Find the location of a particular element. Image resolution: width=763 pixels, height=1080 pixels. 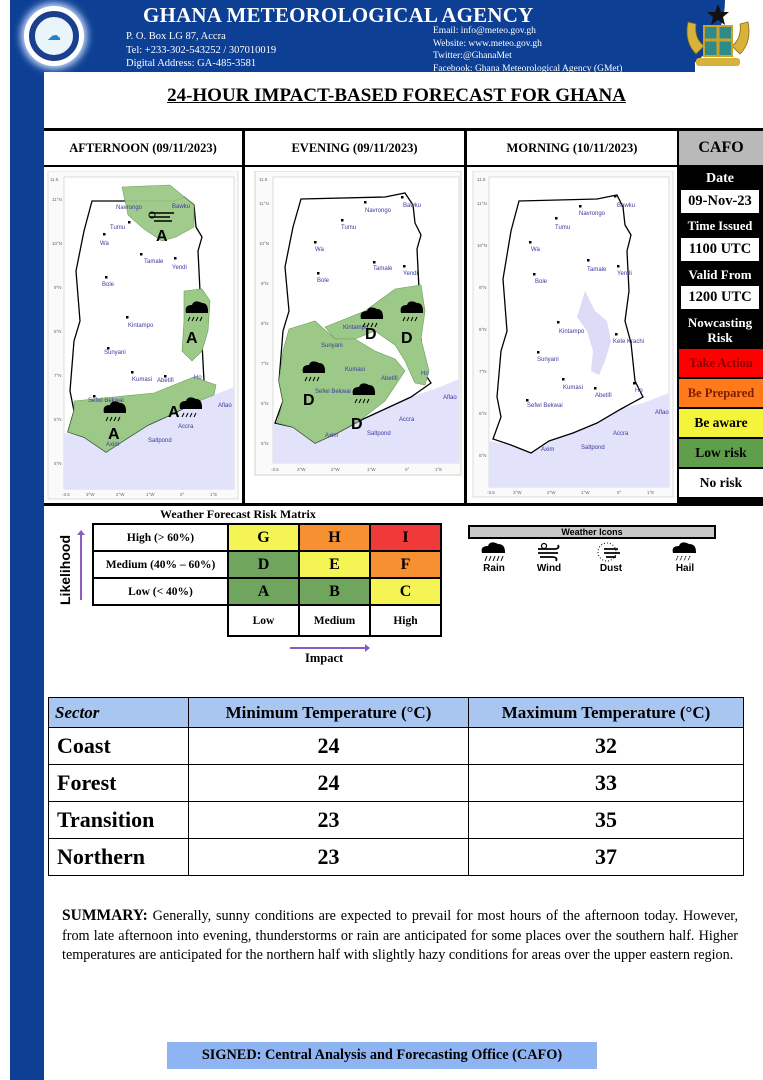

svg-text: Bawku is located at coordinates (181, 207).